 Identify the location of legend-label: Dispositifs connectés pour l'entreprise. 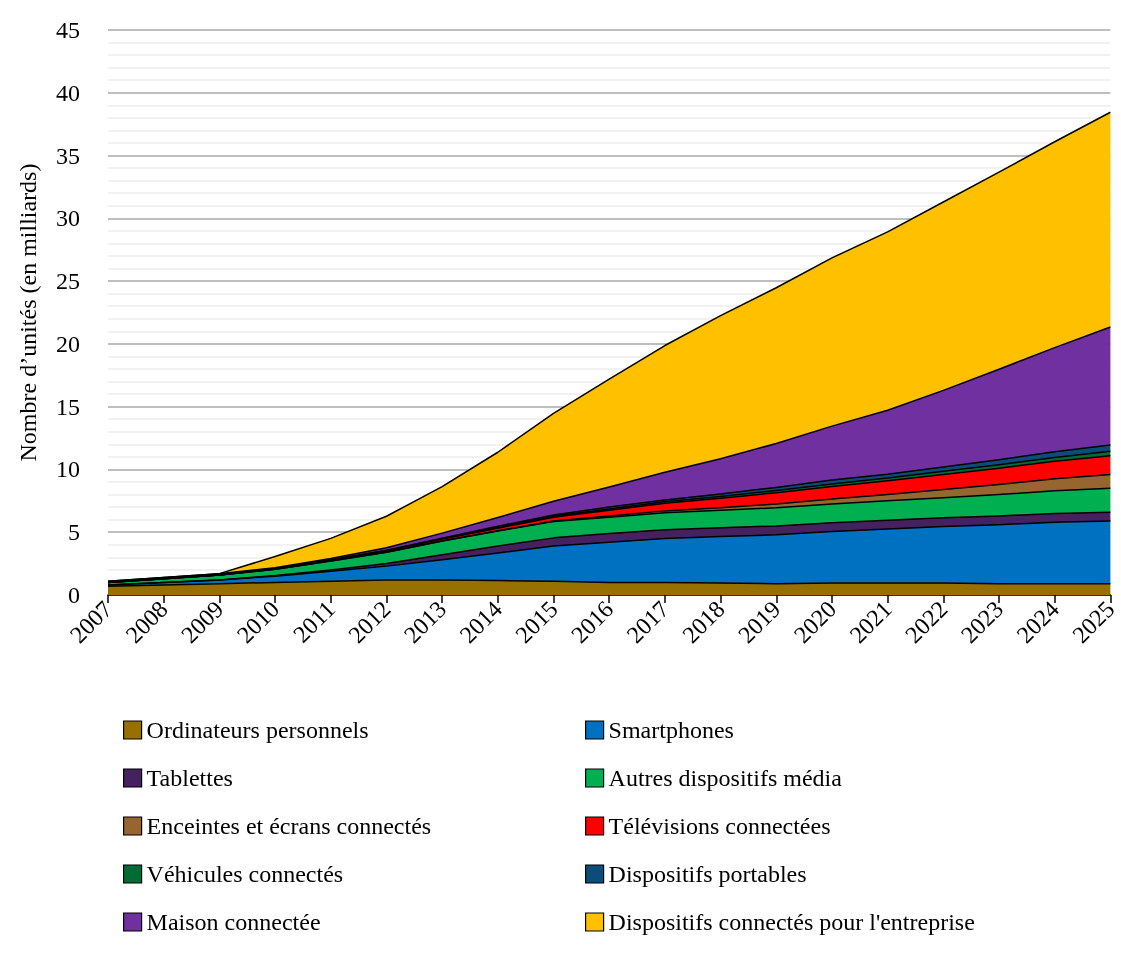
(791, 922).